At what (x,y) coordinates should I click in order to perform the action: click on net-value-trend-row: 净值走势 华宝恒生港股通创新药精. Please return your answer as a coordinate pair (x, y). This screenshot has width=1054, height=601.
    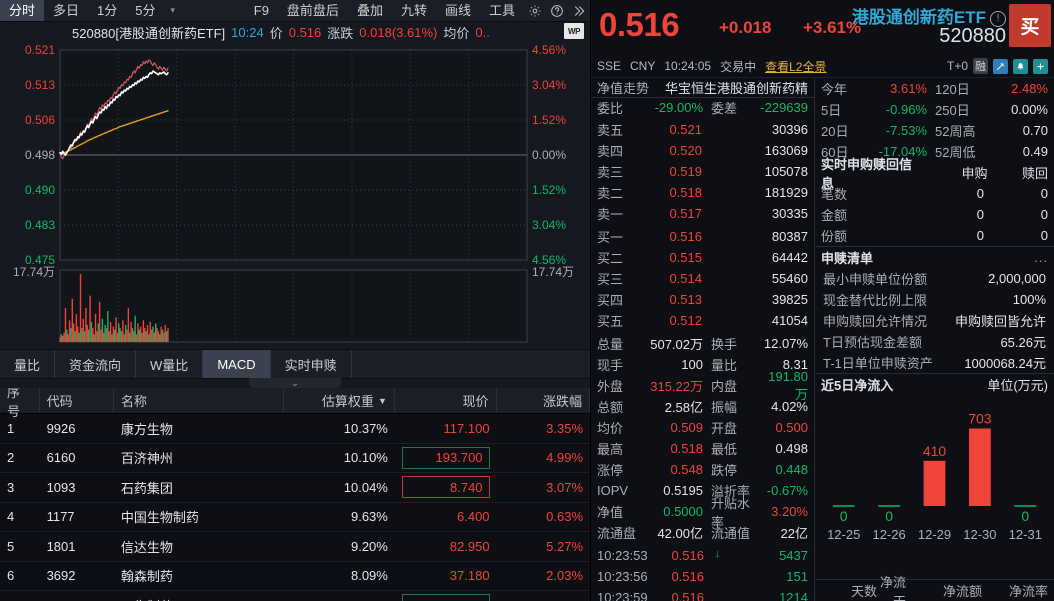
    Looking at the image, I should click on (702, 88).